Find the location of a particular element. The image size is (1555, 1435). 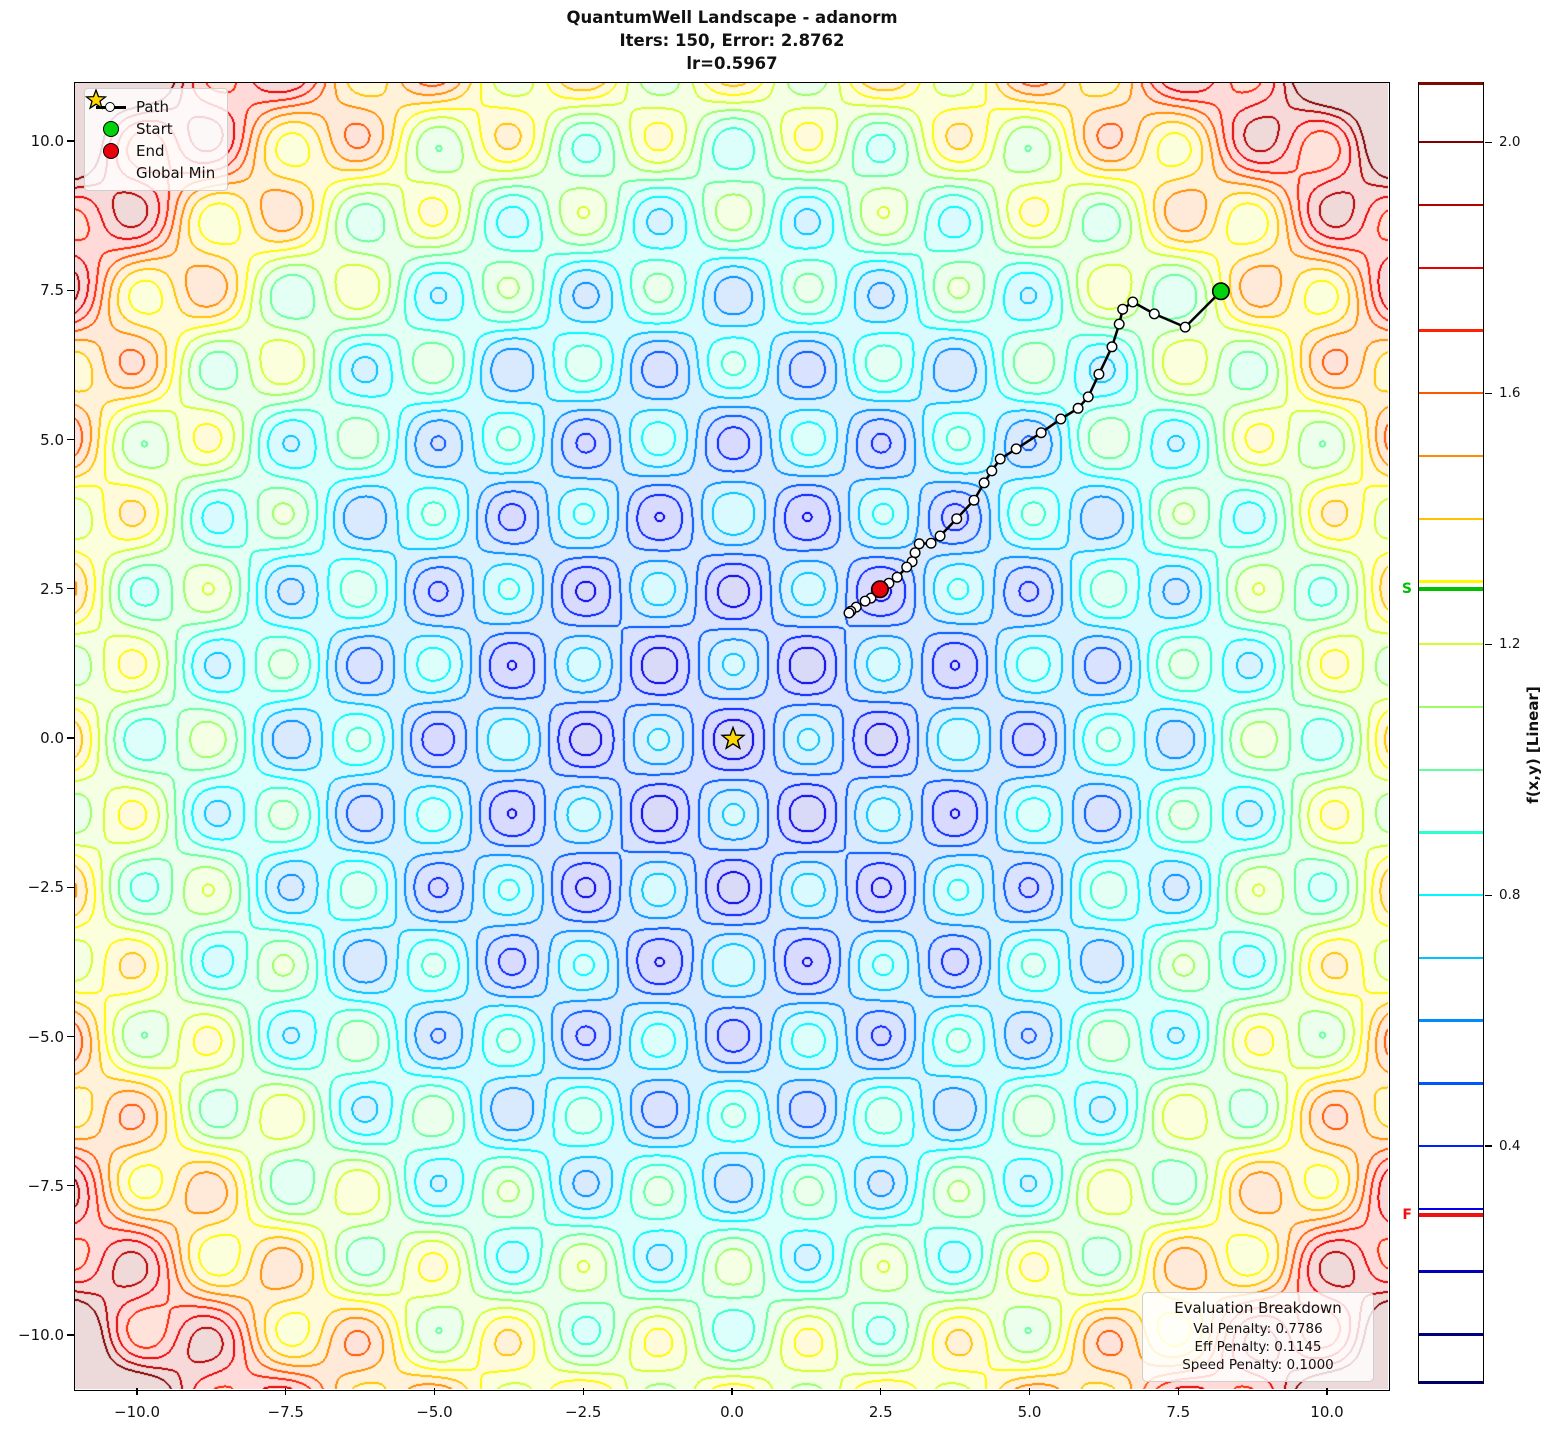

end-marker is located at coordinates (879, 589).